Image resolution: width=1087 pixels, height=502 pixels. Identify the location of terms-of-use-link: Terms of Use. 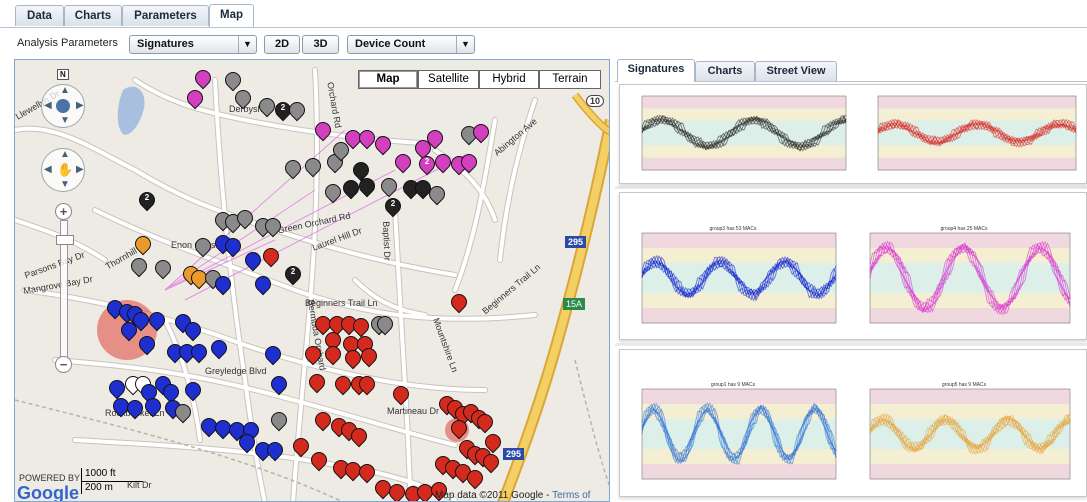
(571, 495).